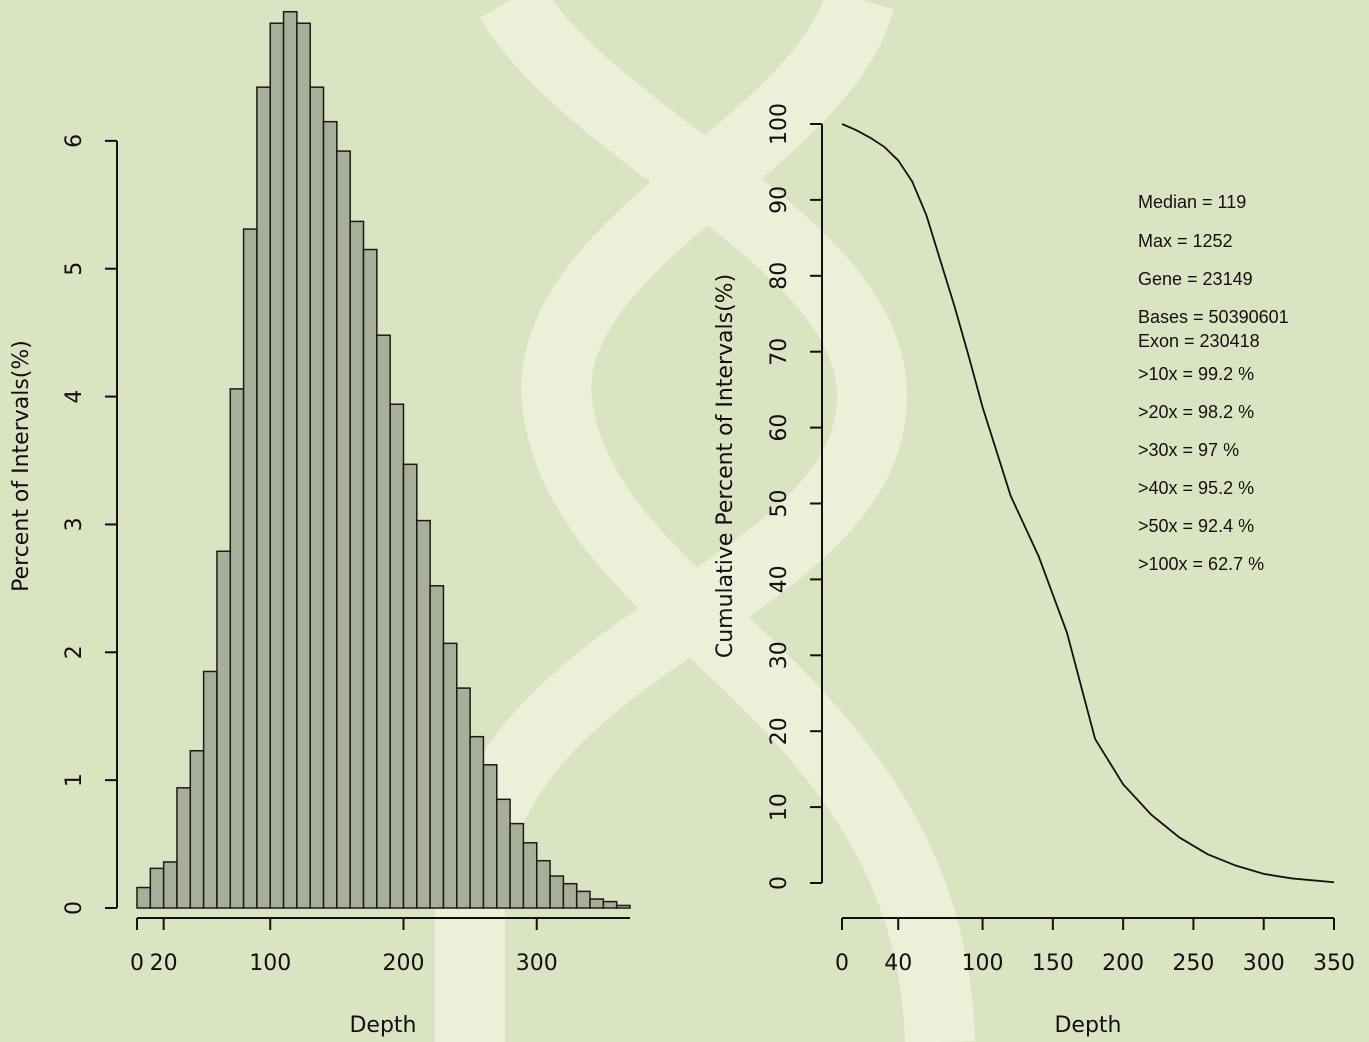 This screenshot has width=1369, height=1042. Describe the element at coordinates (1053, 963) in the screenshot. I see `x-tick-label: 150` at that location.